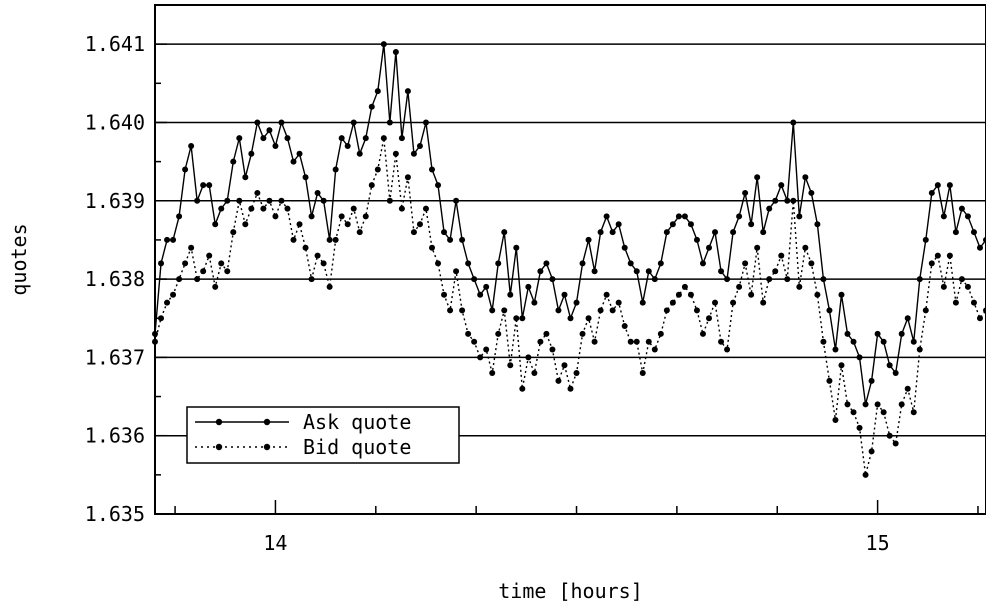  Describe the element at coordinates (115, 279) in the screenshot. I see `y-tick-label: 1.638` at that location.